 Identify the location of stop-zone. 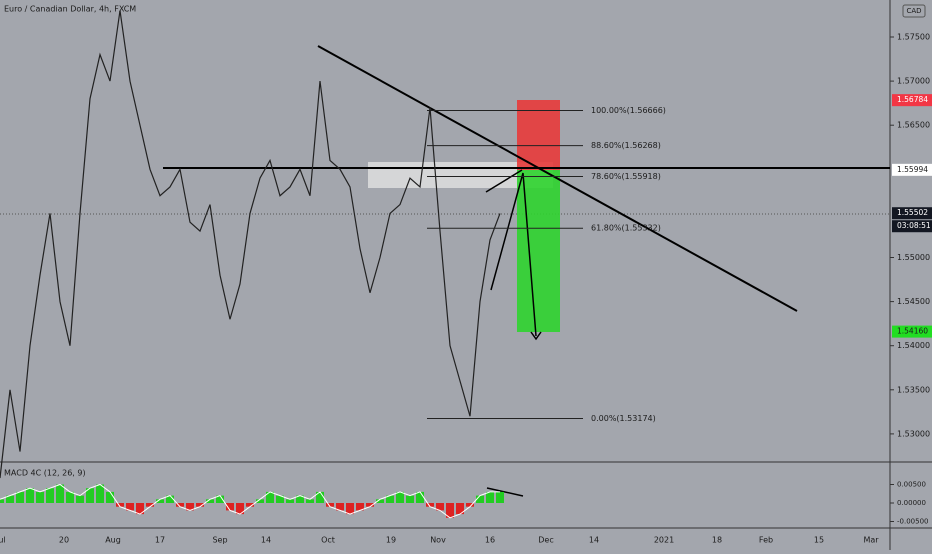
(538, 135).